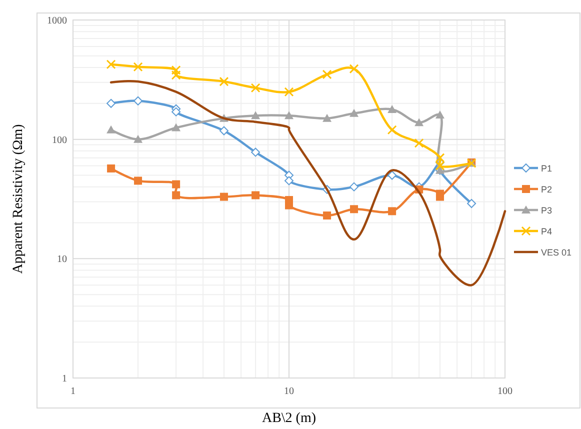  Describe the element at coordinates (546, 169) in the screenshot. I see `legend-label: P1` at that location.